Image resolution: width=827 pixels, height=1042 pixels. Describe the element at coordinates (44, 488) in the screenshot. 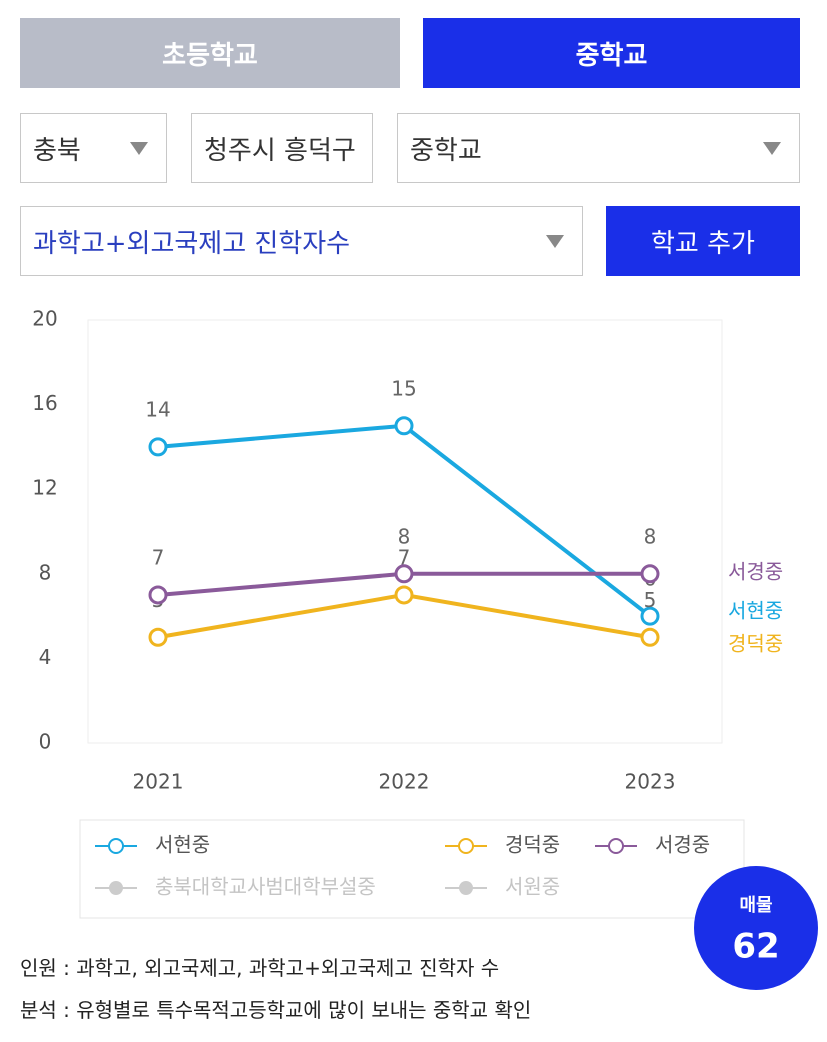

I see `y-tick-label: 12` at that location.